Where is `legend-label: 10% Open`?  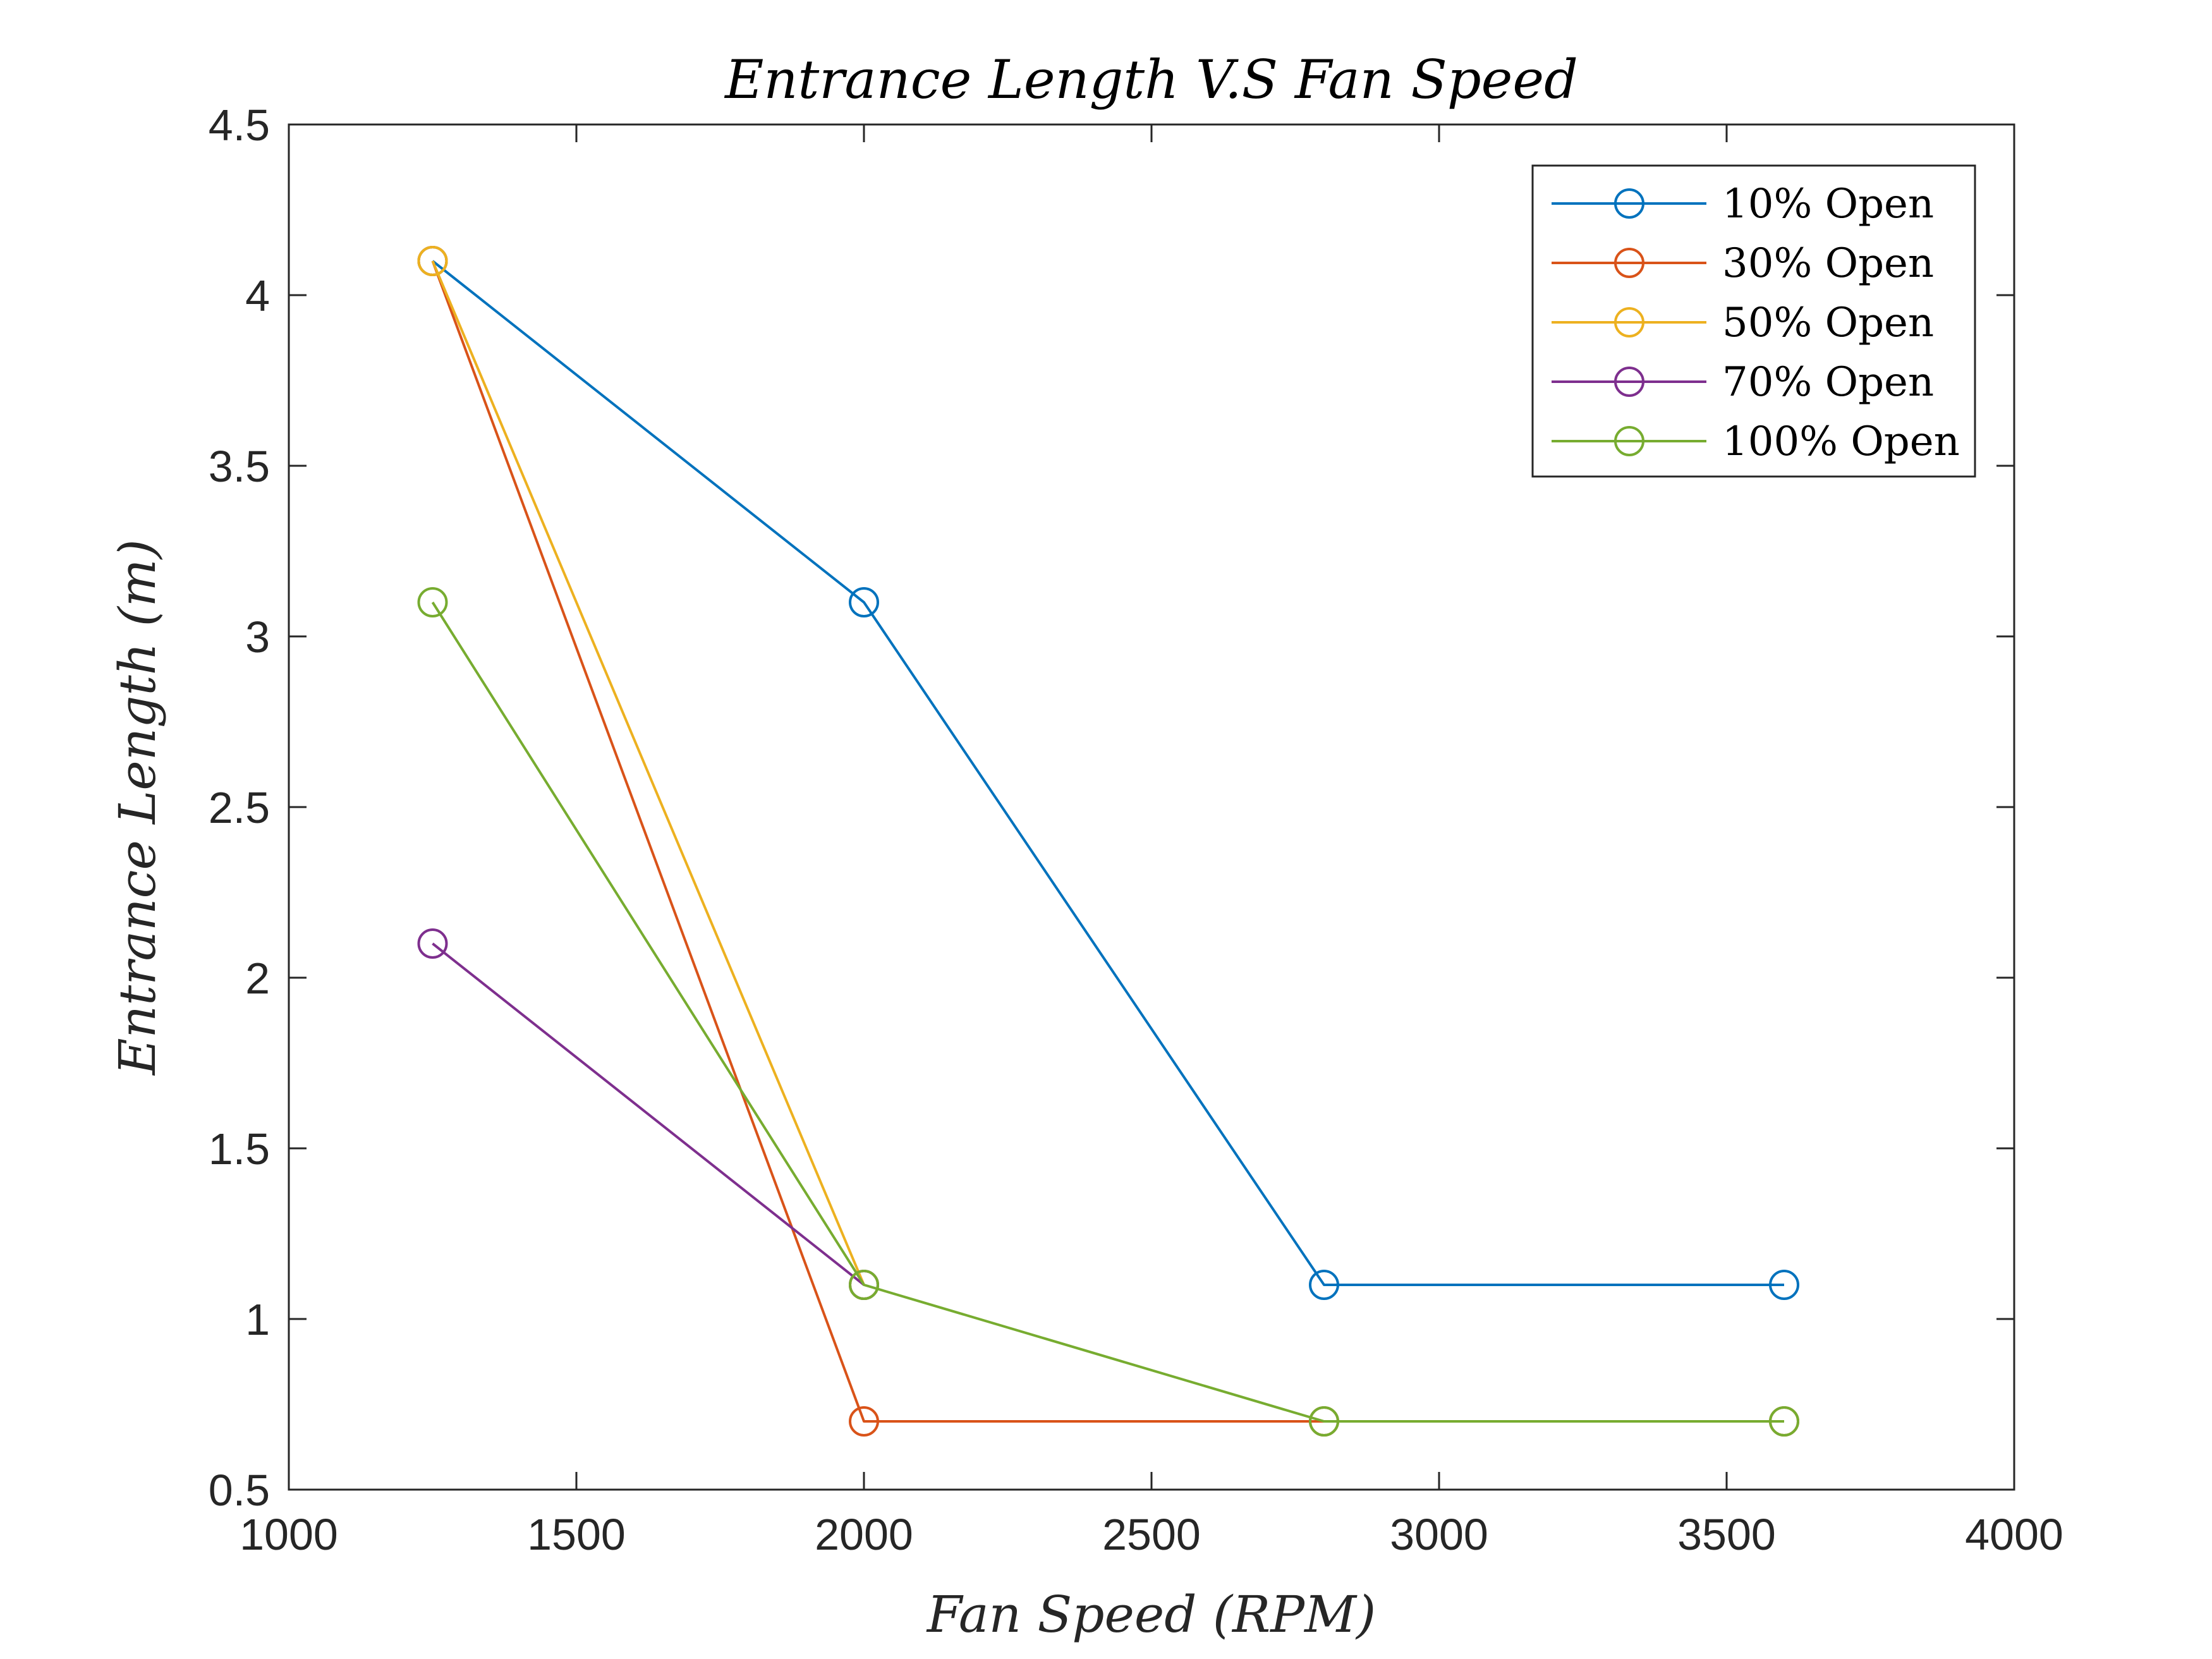
legend-label: 10% Open is located at coordinates (1828, 204).